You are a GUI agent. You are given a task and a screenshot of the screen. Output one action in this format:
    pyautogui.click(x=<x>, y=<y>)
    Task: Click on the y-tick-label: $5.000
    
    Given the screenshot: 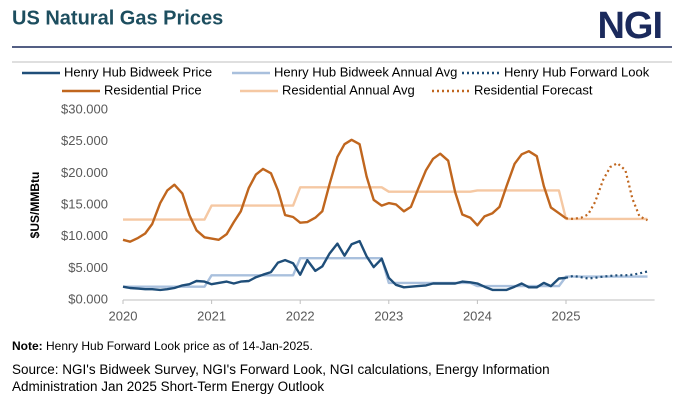 What is the action you would take?
    pyautogui.click(x=88, y=267)
    